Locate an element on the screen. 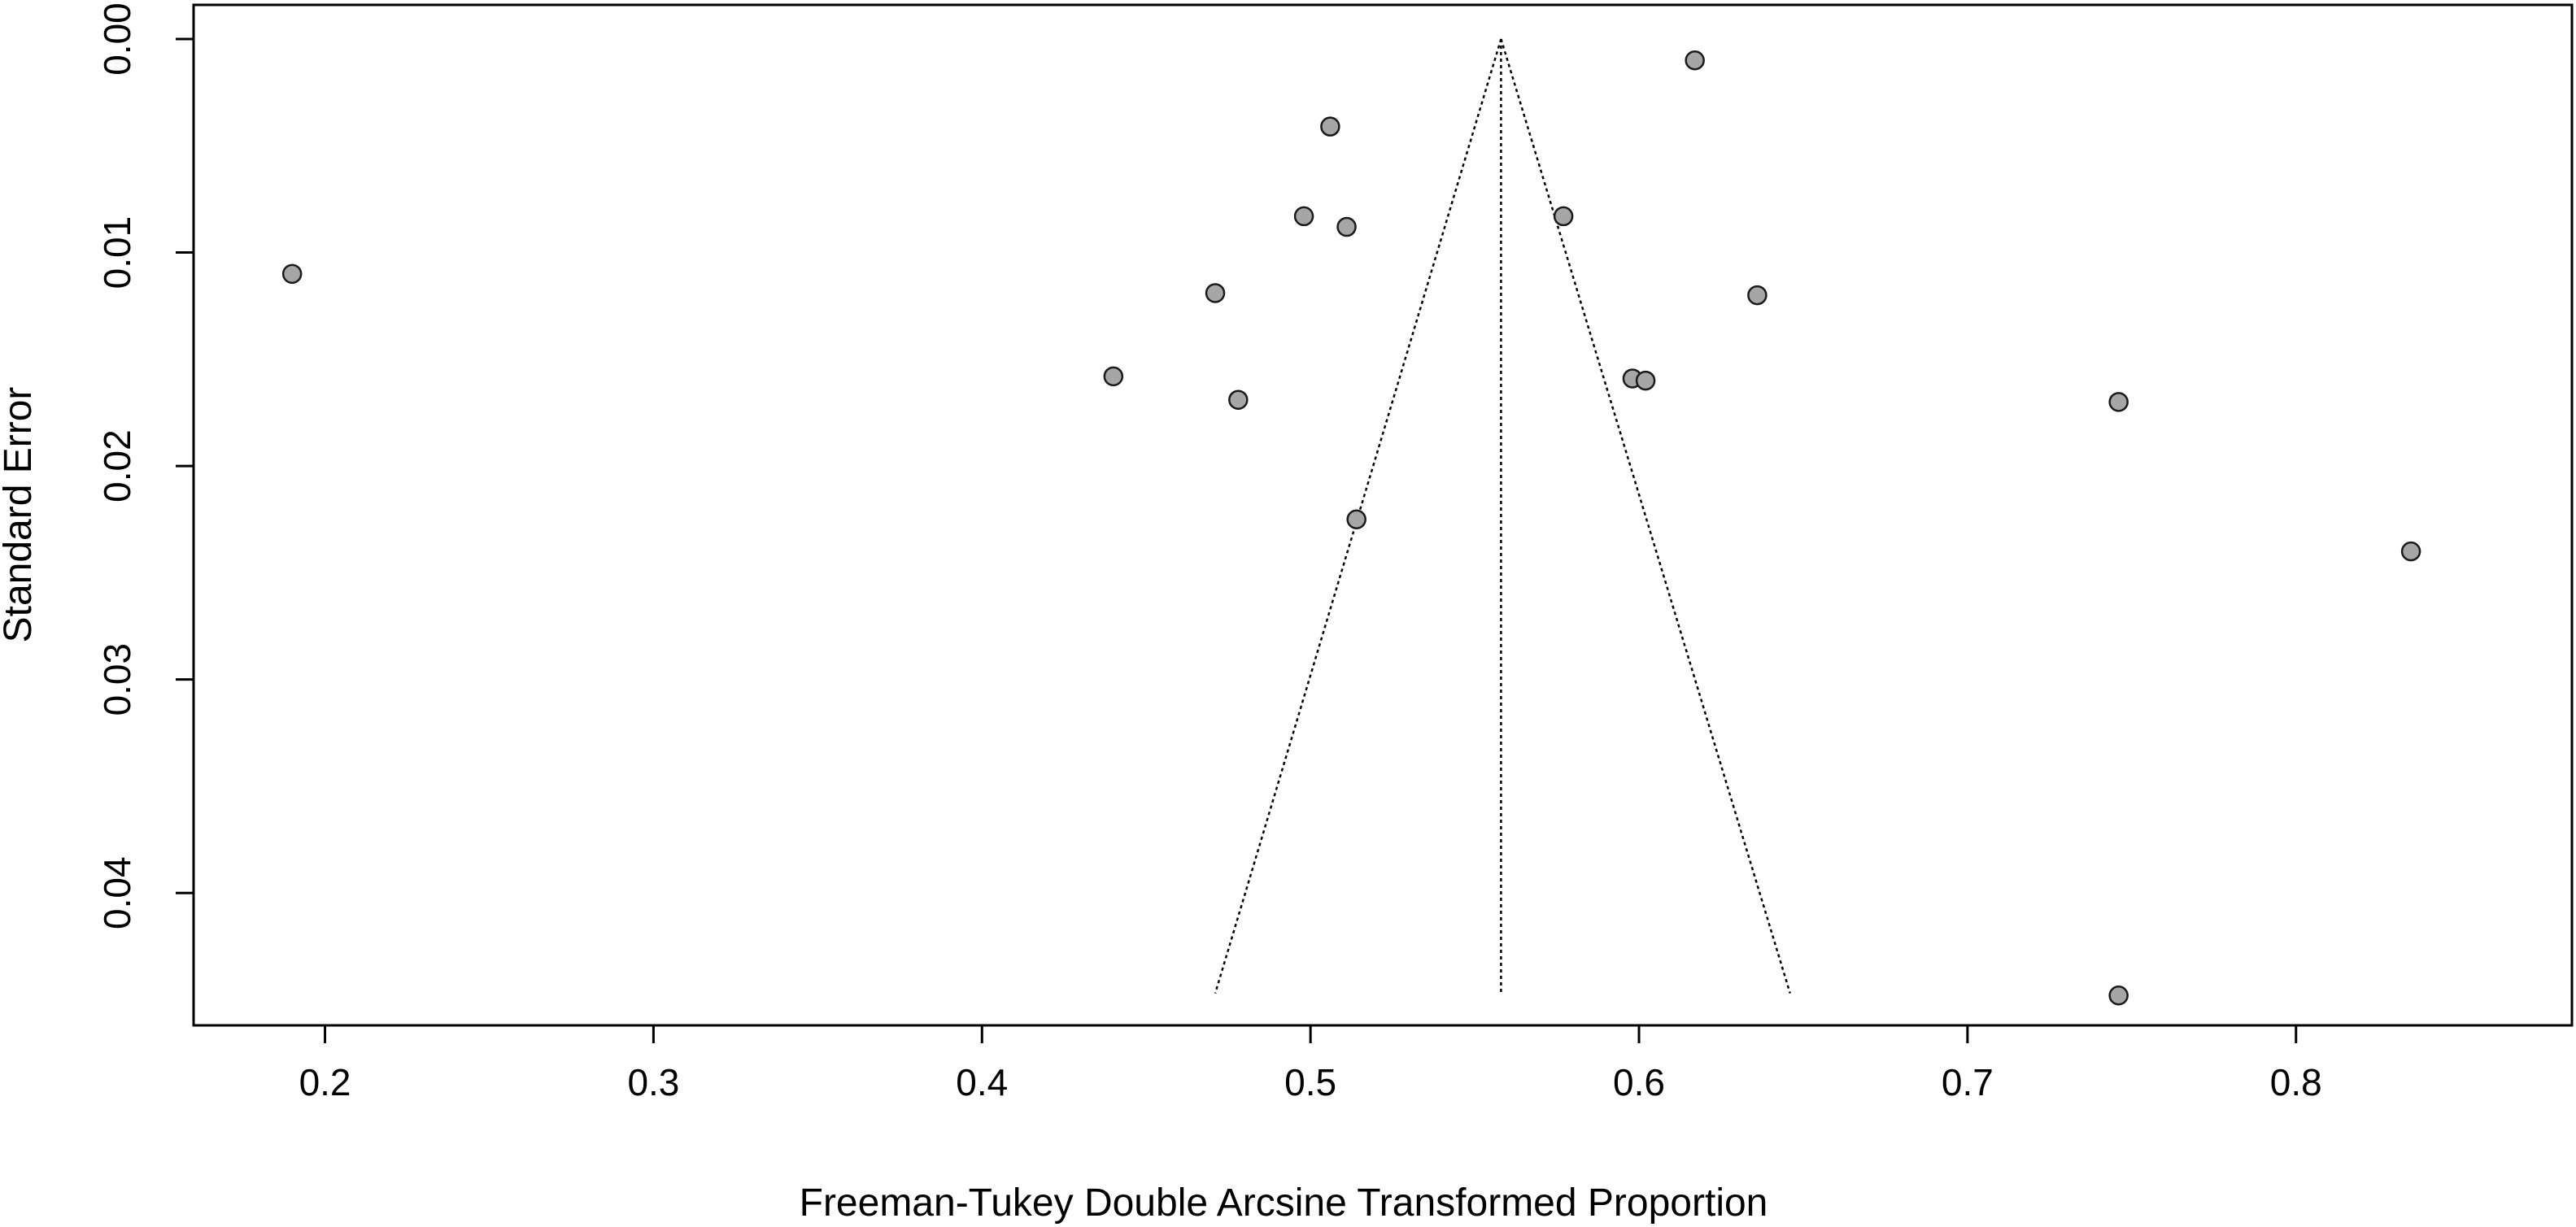 This screenshot has height=1227, width=2576. y-axis-title: Standard Error is located at coordinates (20, 515).